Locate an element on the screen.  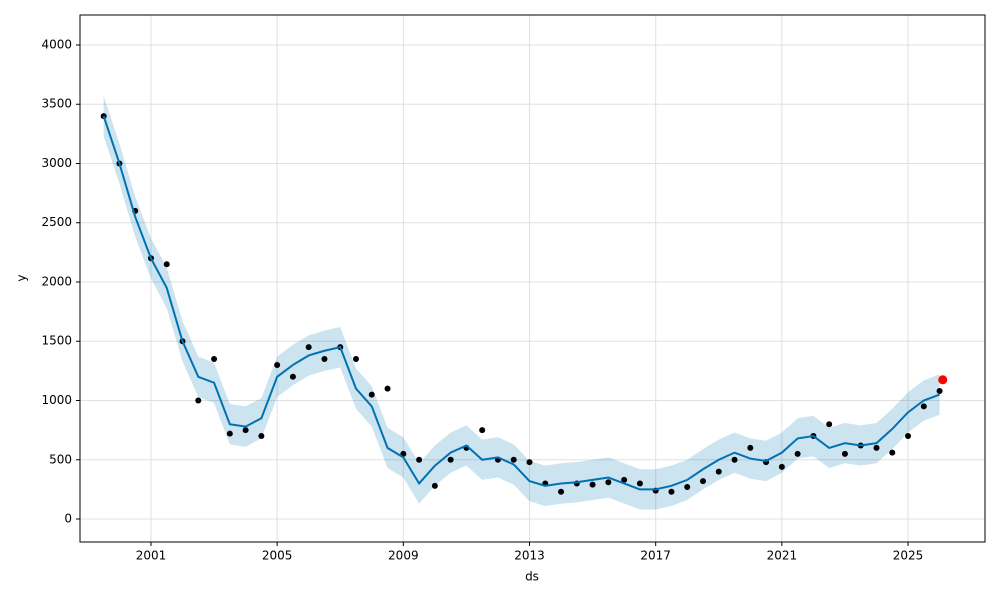
y-tick-label: 3000 is located at coordinates (56, 163).